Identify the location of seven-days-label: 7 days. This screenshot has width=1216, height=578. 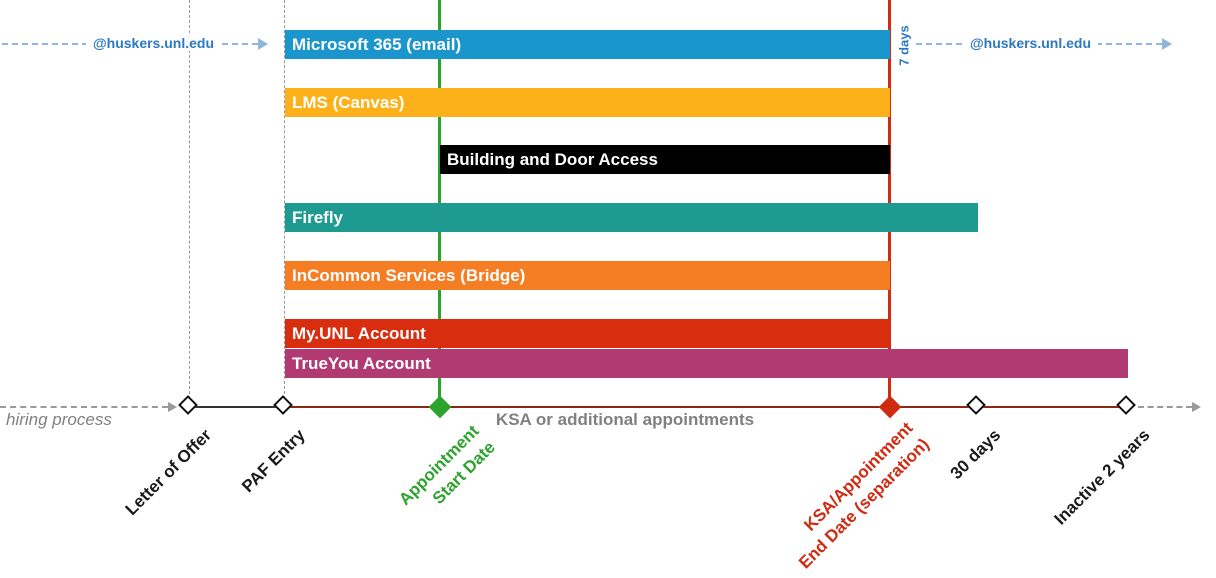
(904, 45).